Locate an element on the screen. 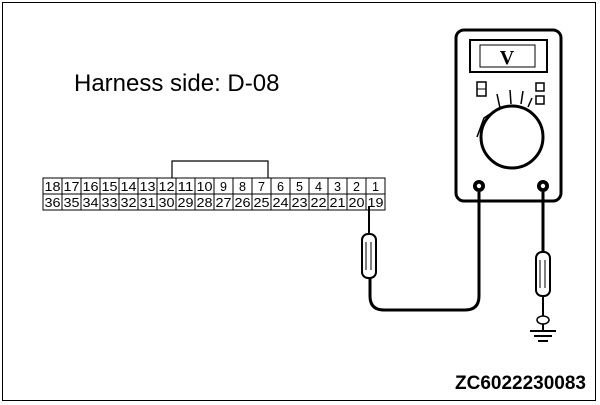 The width and height of the screenshot is (600, 405). connector-pin-label: 9 is located at coordinates (223, 186).